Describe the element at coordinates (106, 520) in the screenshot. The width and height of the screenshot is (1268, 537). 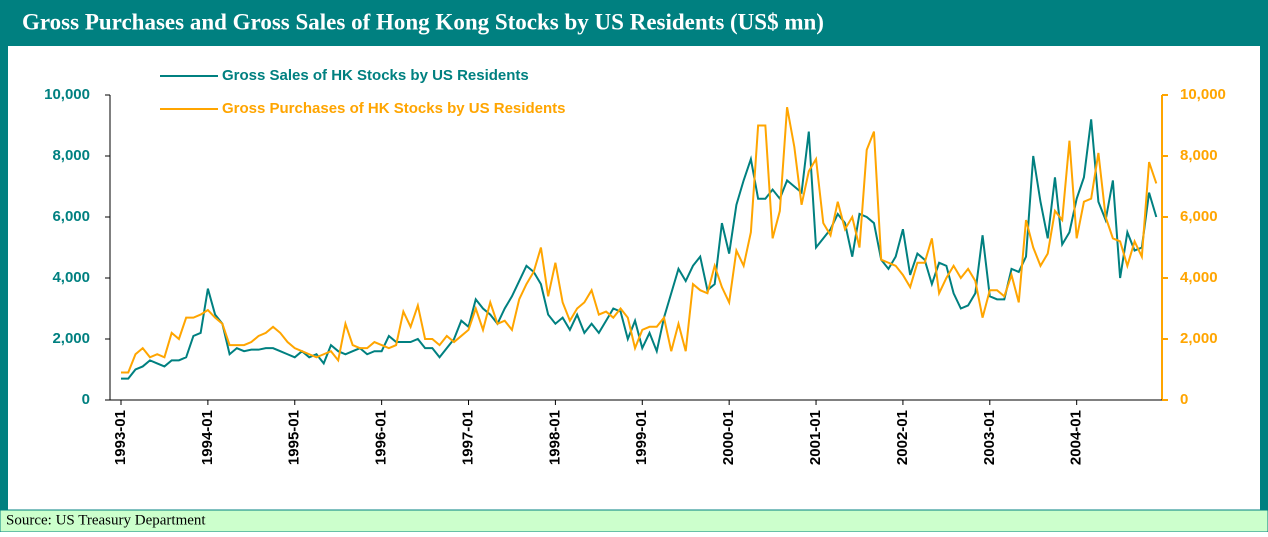
I see `source: Source: US Treasury Department` at that location.